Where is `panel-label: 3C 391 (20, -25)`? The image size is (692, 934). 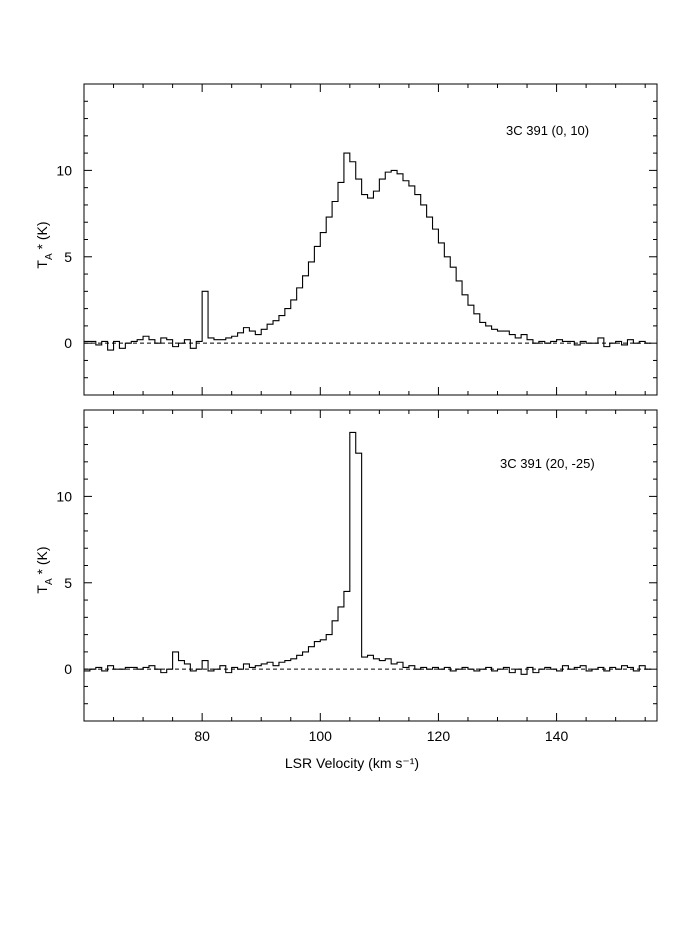
panel-label: 3C 391 (20, -25) is located at coordinates (547, 463).